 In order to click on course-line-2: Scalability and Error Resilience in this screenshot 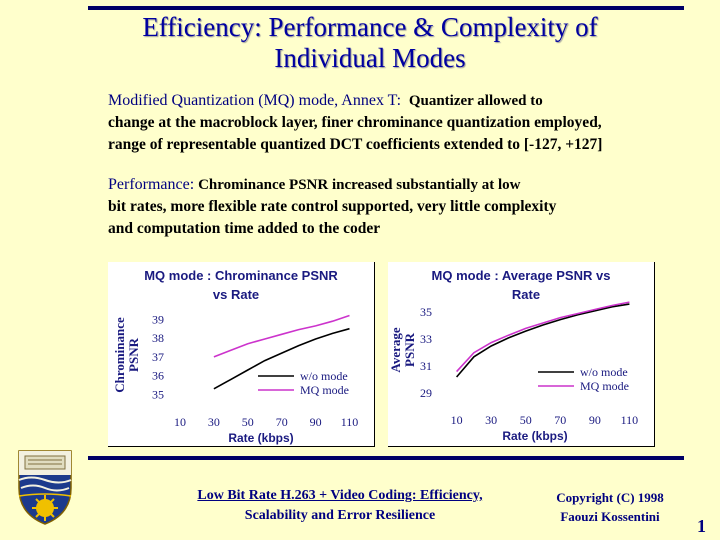, I will do `click(340, 515)`.